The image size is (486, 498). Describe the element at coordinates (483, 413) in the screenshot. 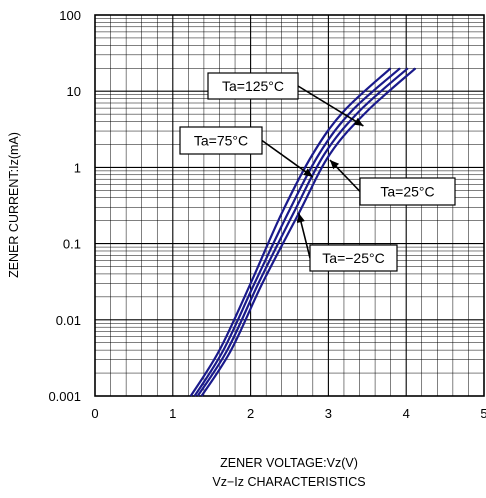

I see `x-tick-label: 5` at that location.